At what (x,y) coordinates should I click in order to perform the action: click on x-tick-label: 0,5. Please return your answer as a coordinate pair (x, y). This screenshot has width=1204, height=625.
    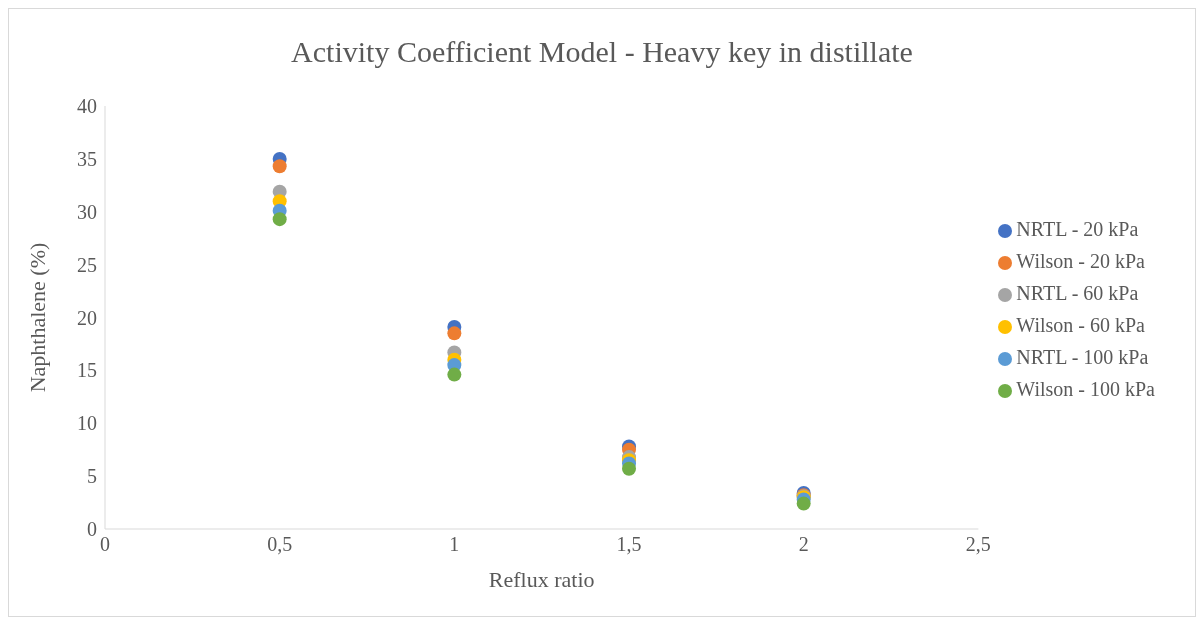
    Looking at the image, I should click on (280, 544).